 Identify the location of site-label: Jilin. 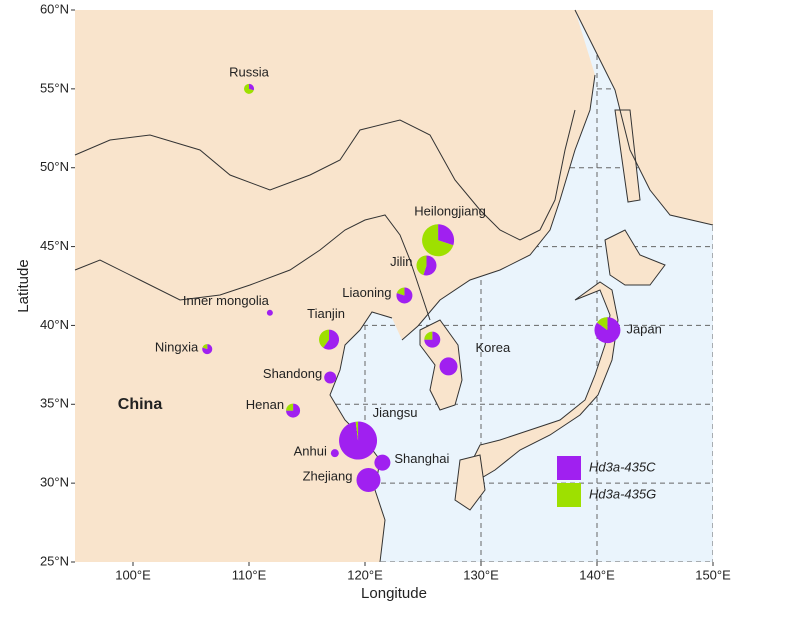
(401, 261).